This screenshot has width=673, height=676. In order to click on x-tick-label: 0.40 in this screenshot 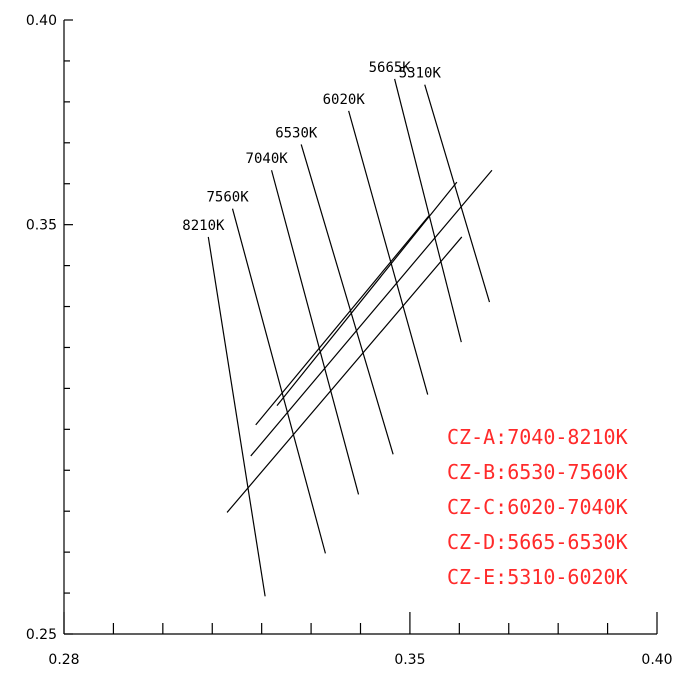, I will do `click(656, 660)`.